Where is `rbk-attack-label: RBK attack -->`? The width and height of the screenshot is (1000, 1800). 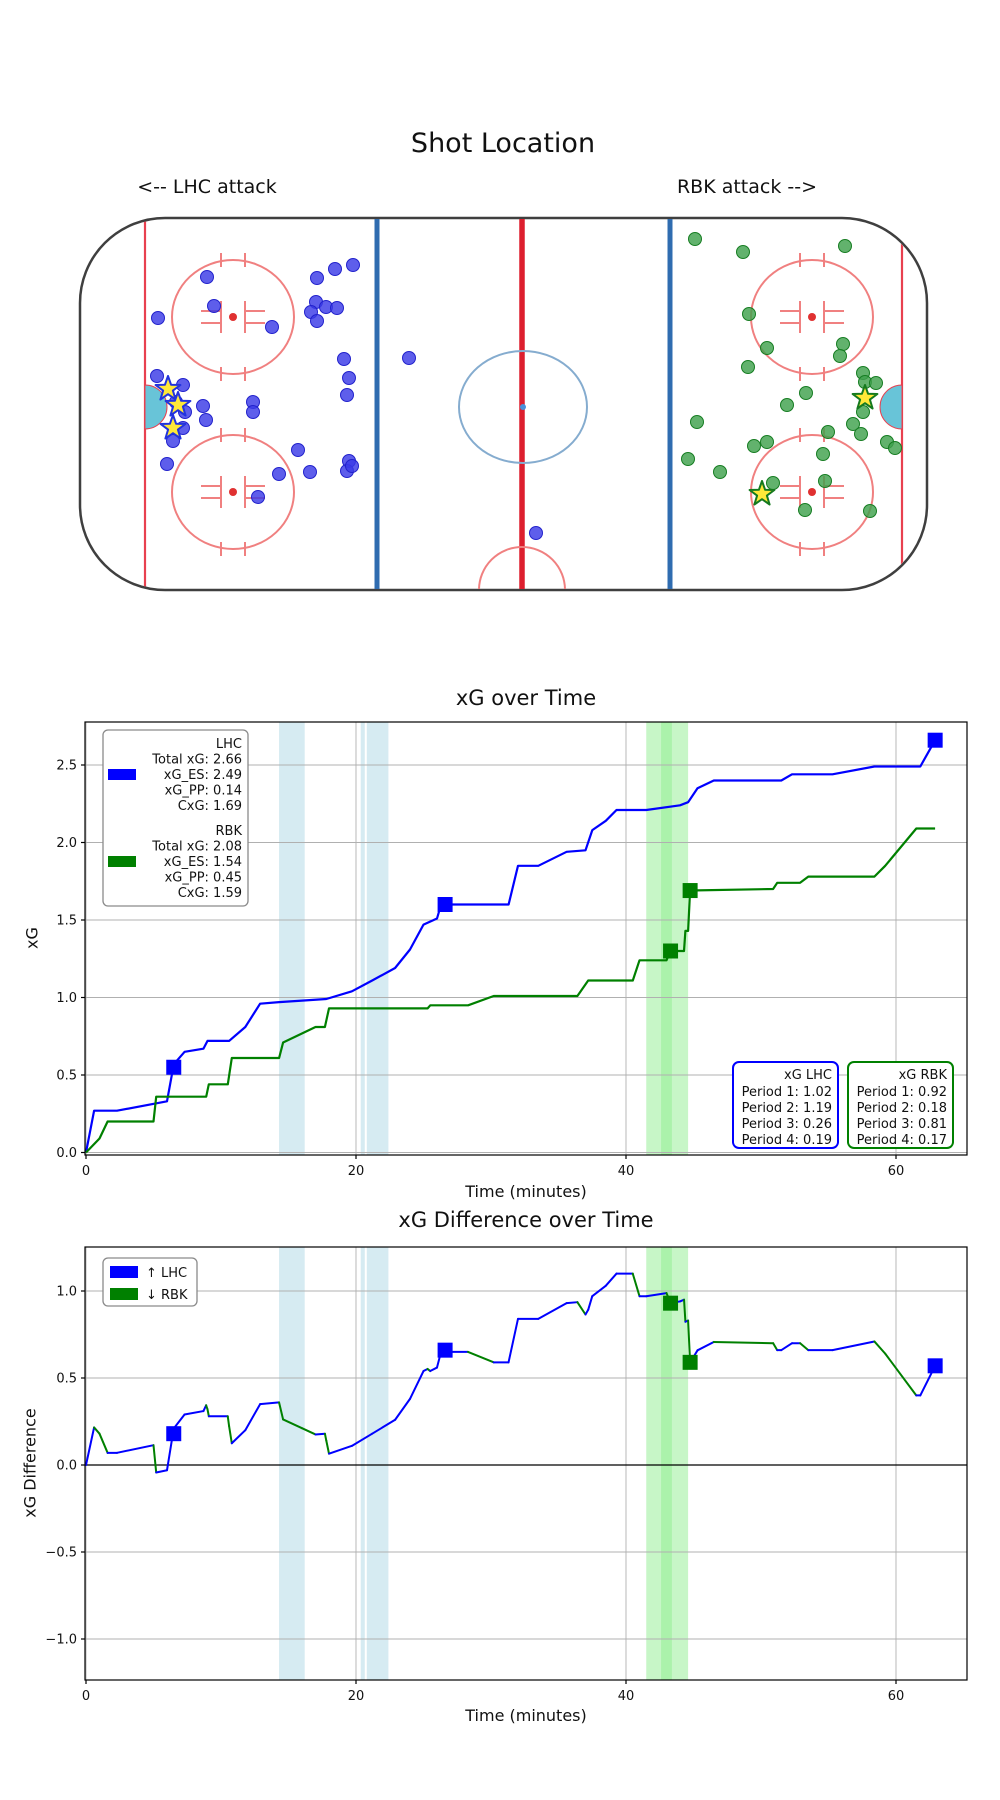
rbk-attack-label: RBK attack --> is located at coordinates (747, 187).